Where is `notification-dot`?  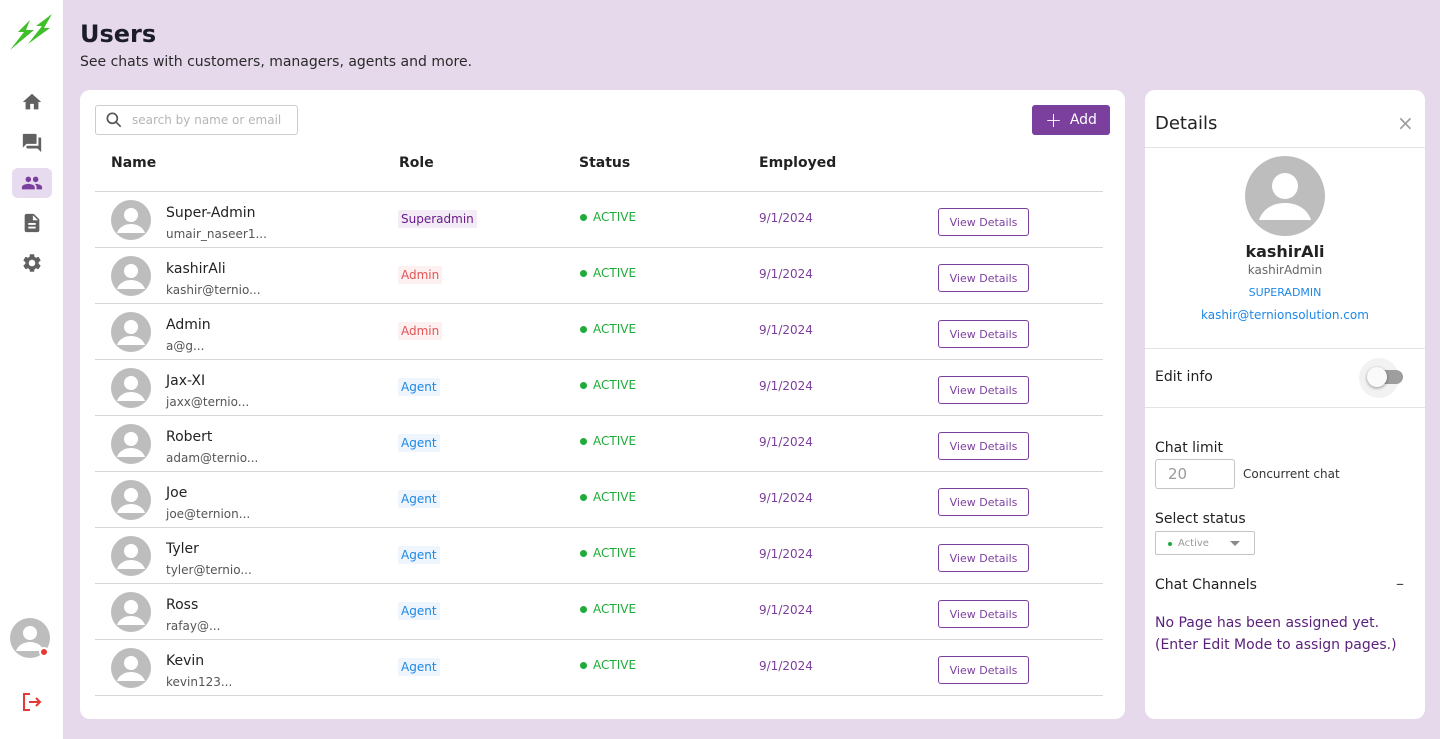
notification-dot is located at coordinates (44, 652).